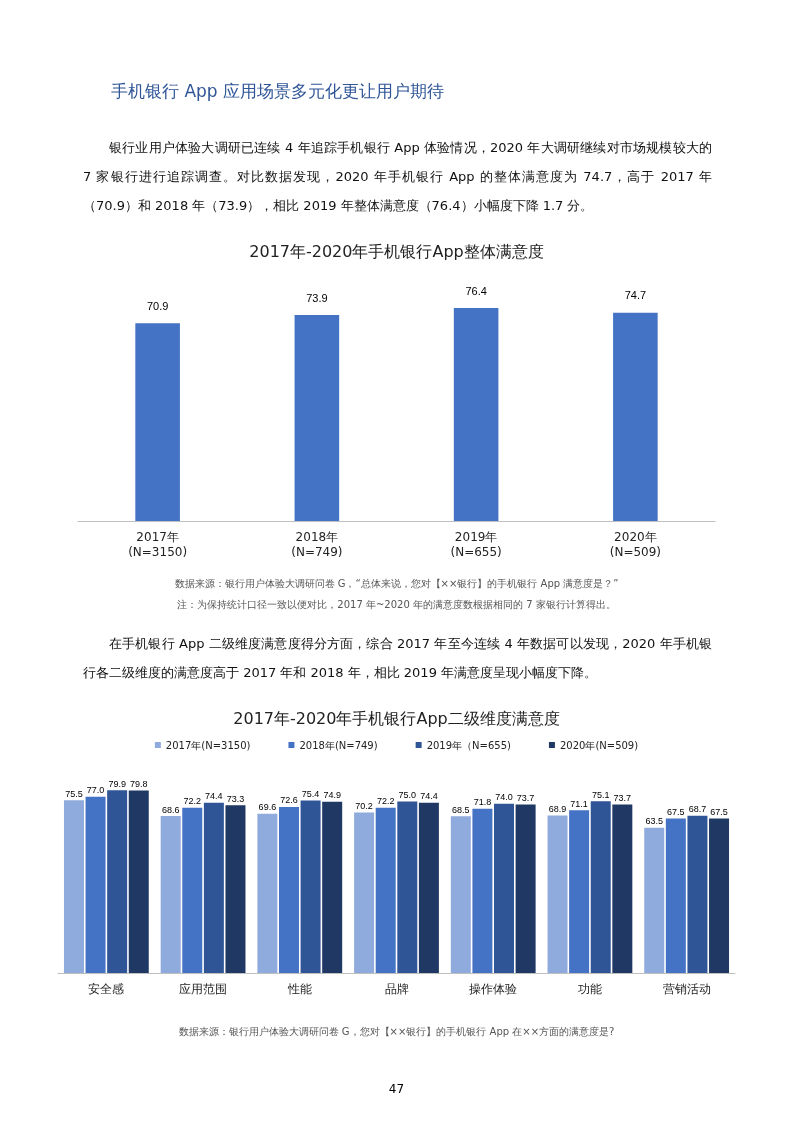  I want to click on source-note: 数据来源：银行用户体验大调研问卷 G，您对【××银行】的手机银行 App 在××方面的满意度是?, so click(396, 1032).